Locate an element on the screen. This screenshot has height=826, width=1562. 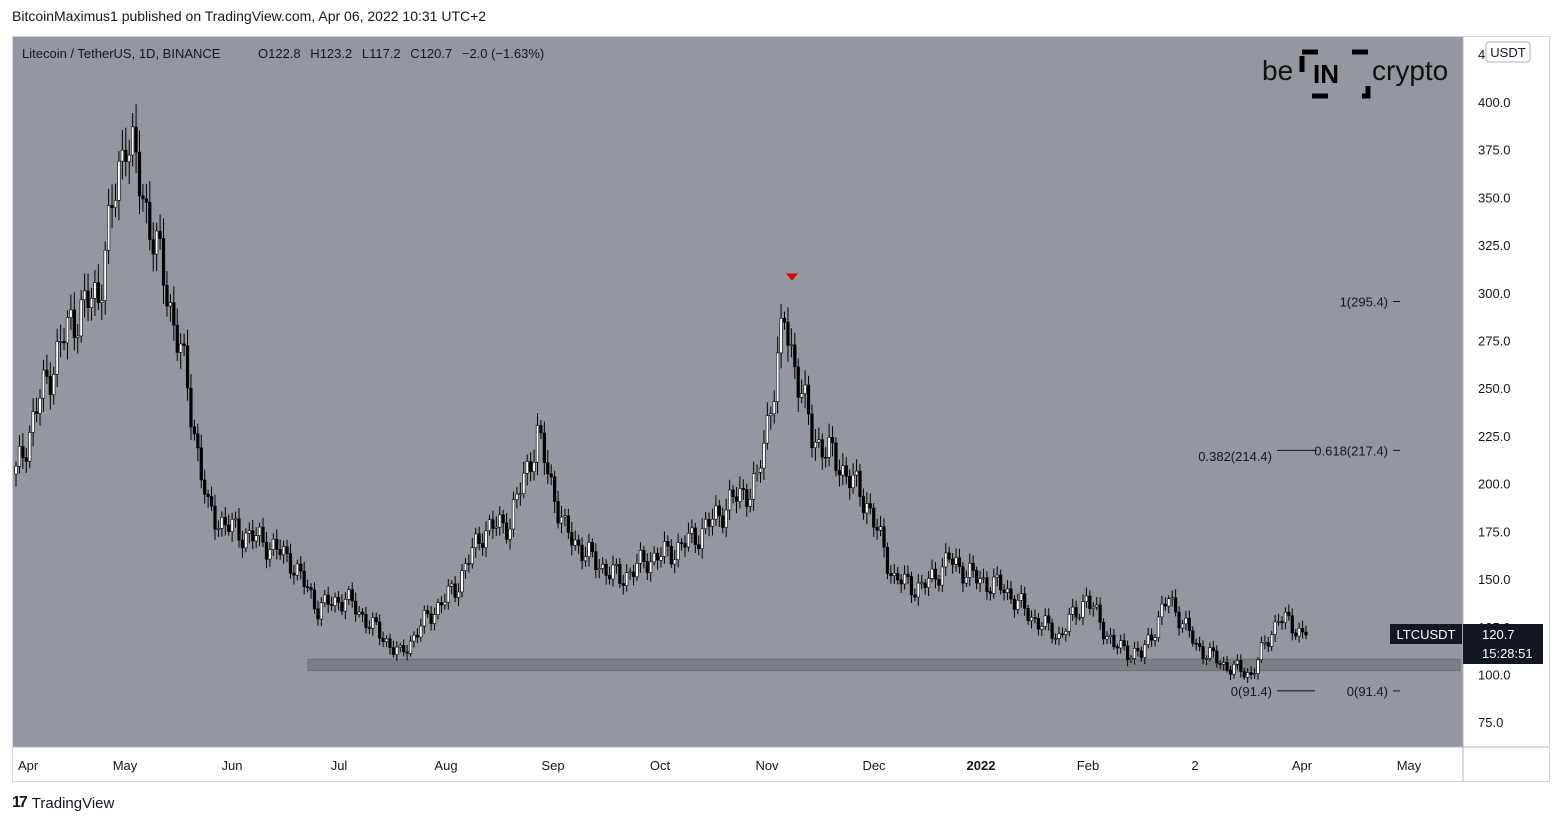
beincrypto-logo: be IN crypto is located at coordinates (1355, 74).